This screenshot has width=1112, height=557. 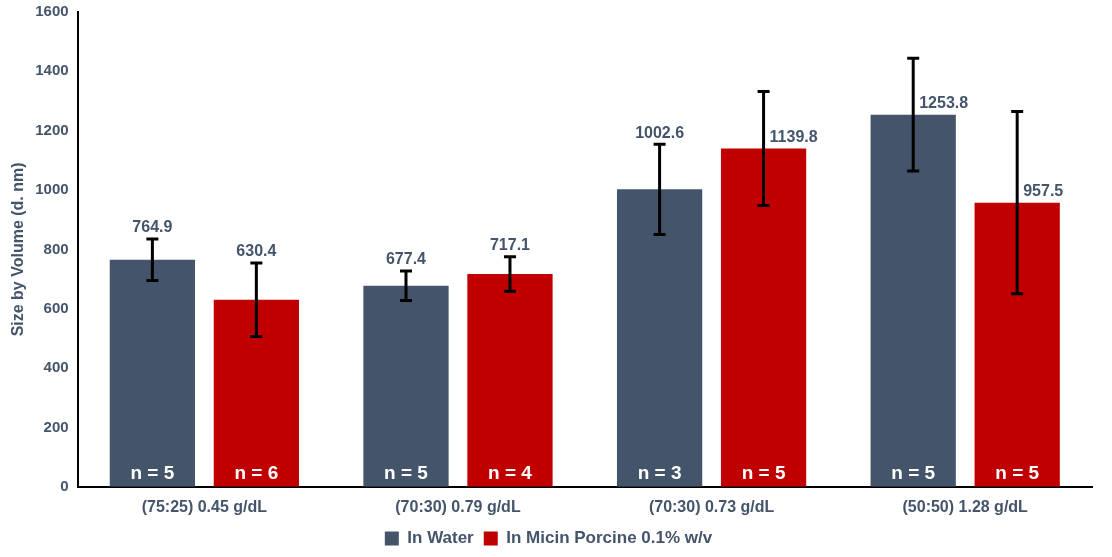 What do you see at coordinates (56, 426) in the screenshot?
I see `y-tick-label: 200` at bounding box center [56, 426].